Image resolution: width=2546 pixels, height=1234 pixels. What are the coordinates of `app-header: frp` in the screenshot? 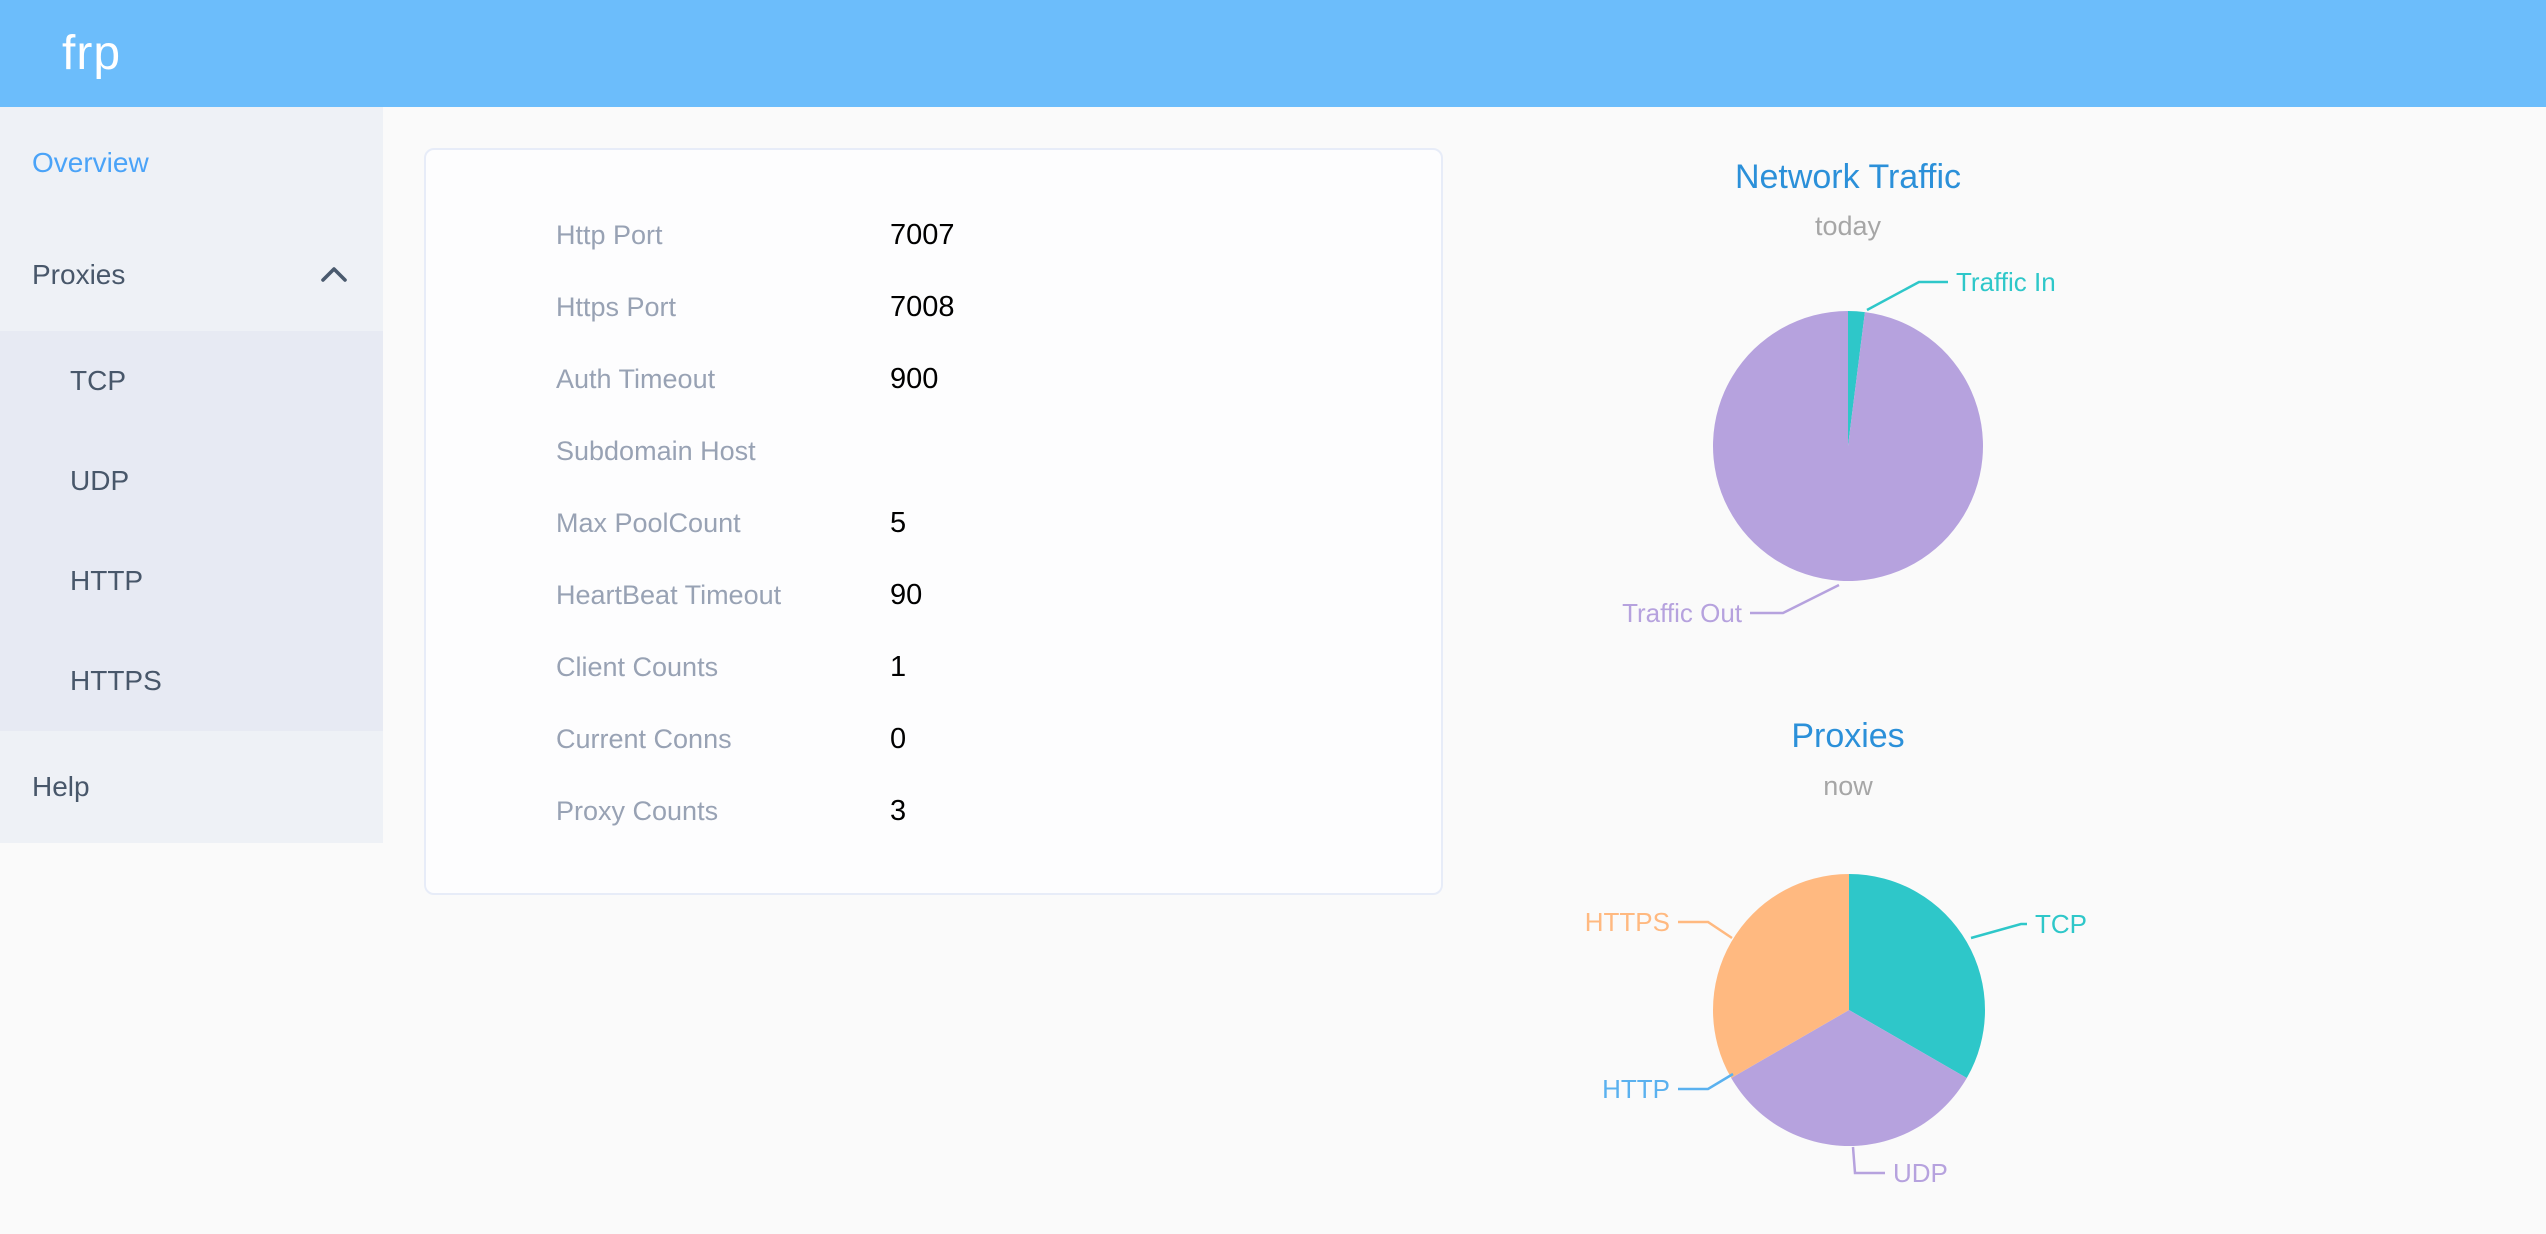 It's located at (1273, 53).